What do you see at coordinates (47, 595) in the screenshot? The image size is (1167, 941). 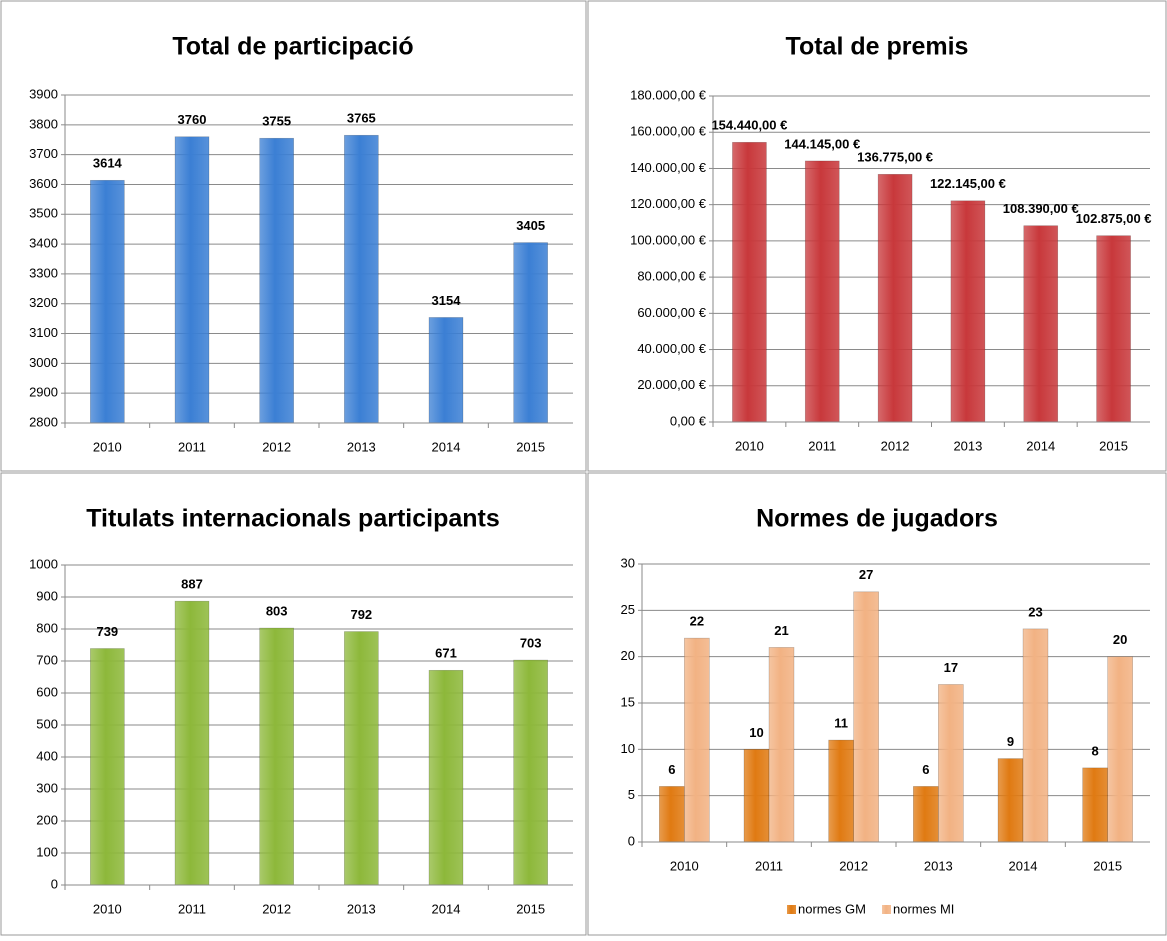 I see `y-tick-label: 900` at bounding box center [47, 595].